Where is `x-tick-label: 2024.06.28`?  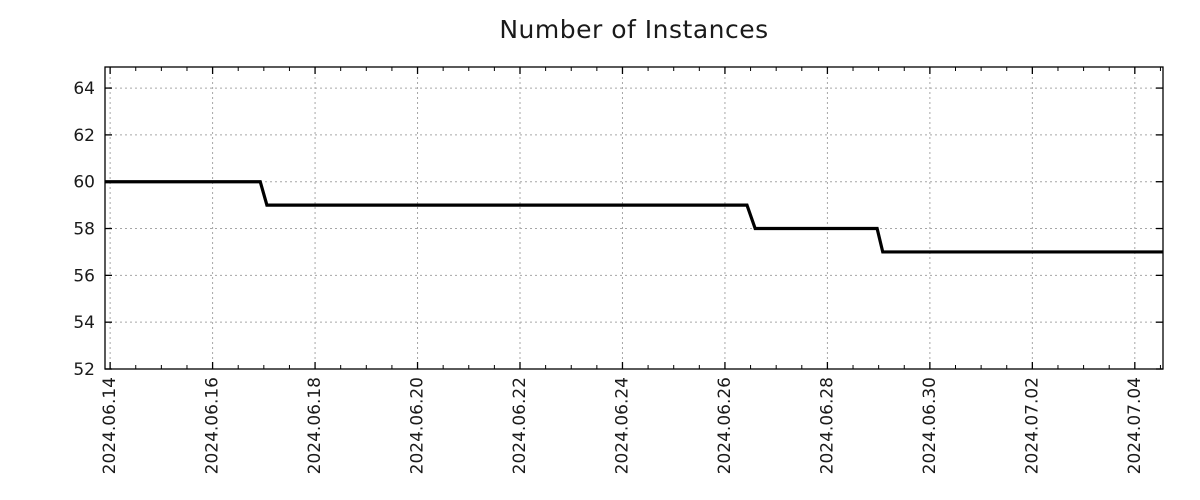
x-tick-label: 2024.06.28 is located at coordinates (827, 425).